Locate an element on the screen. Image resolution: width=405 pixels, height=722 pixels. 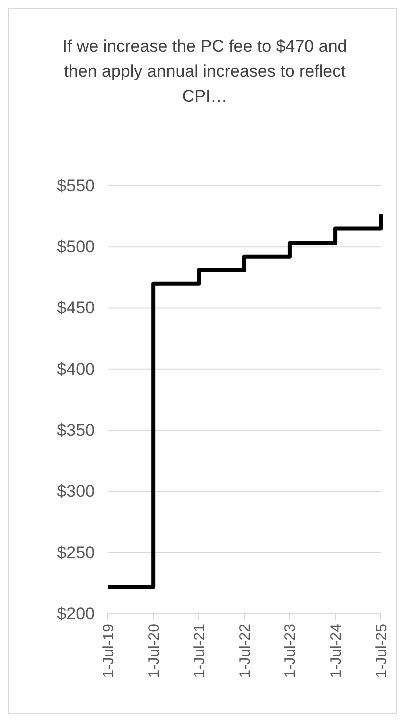
x-tick-label: 1-Jul-23 is located at coordinates (291, 651).